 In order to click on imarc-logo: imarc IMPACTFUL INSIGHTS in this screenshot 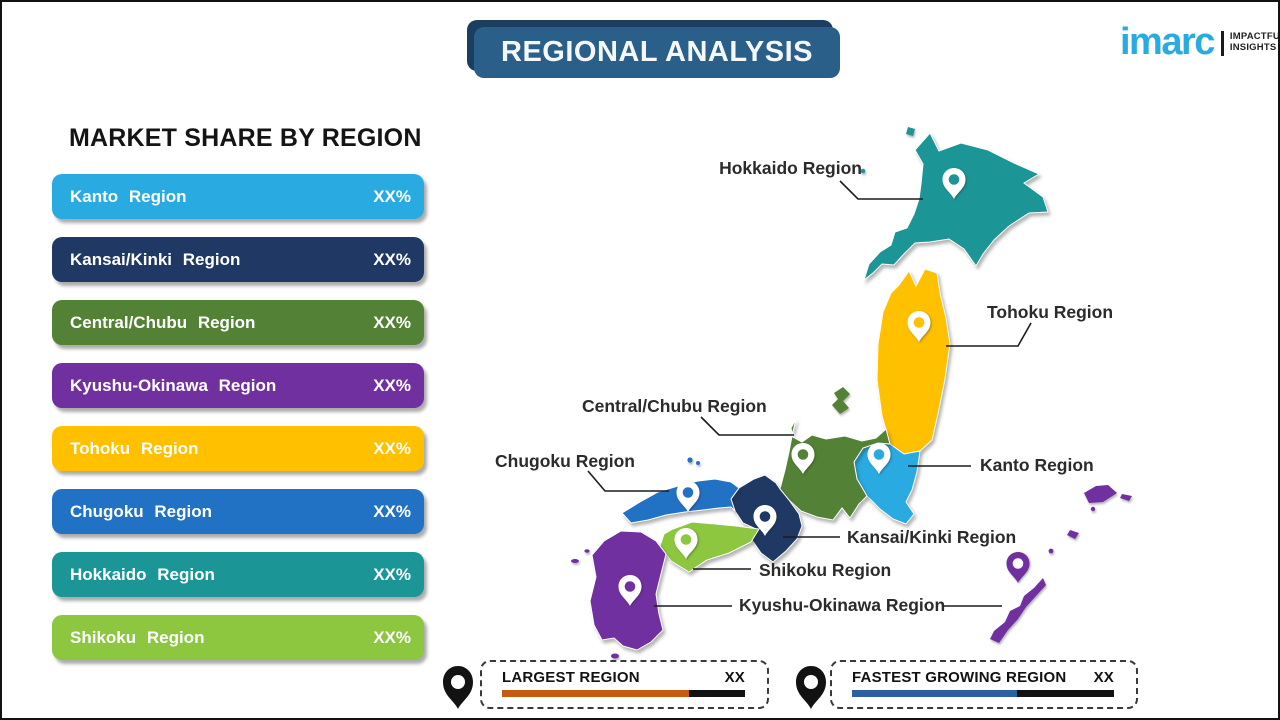, I will do `click(1200, 42)`.